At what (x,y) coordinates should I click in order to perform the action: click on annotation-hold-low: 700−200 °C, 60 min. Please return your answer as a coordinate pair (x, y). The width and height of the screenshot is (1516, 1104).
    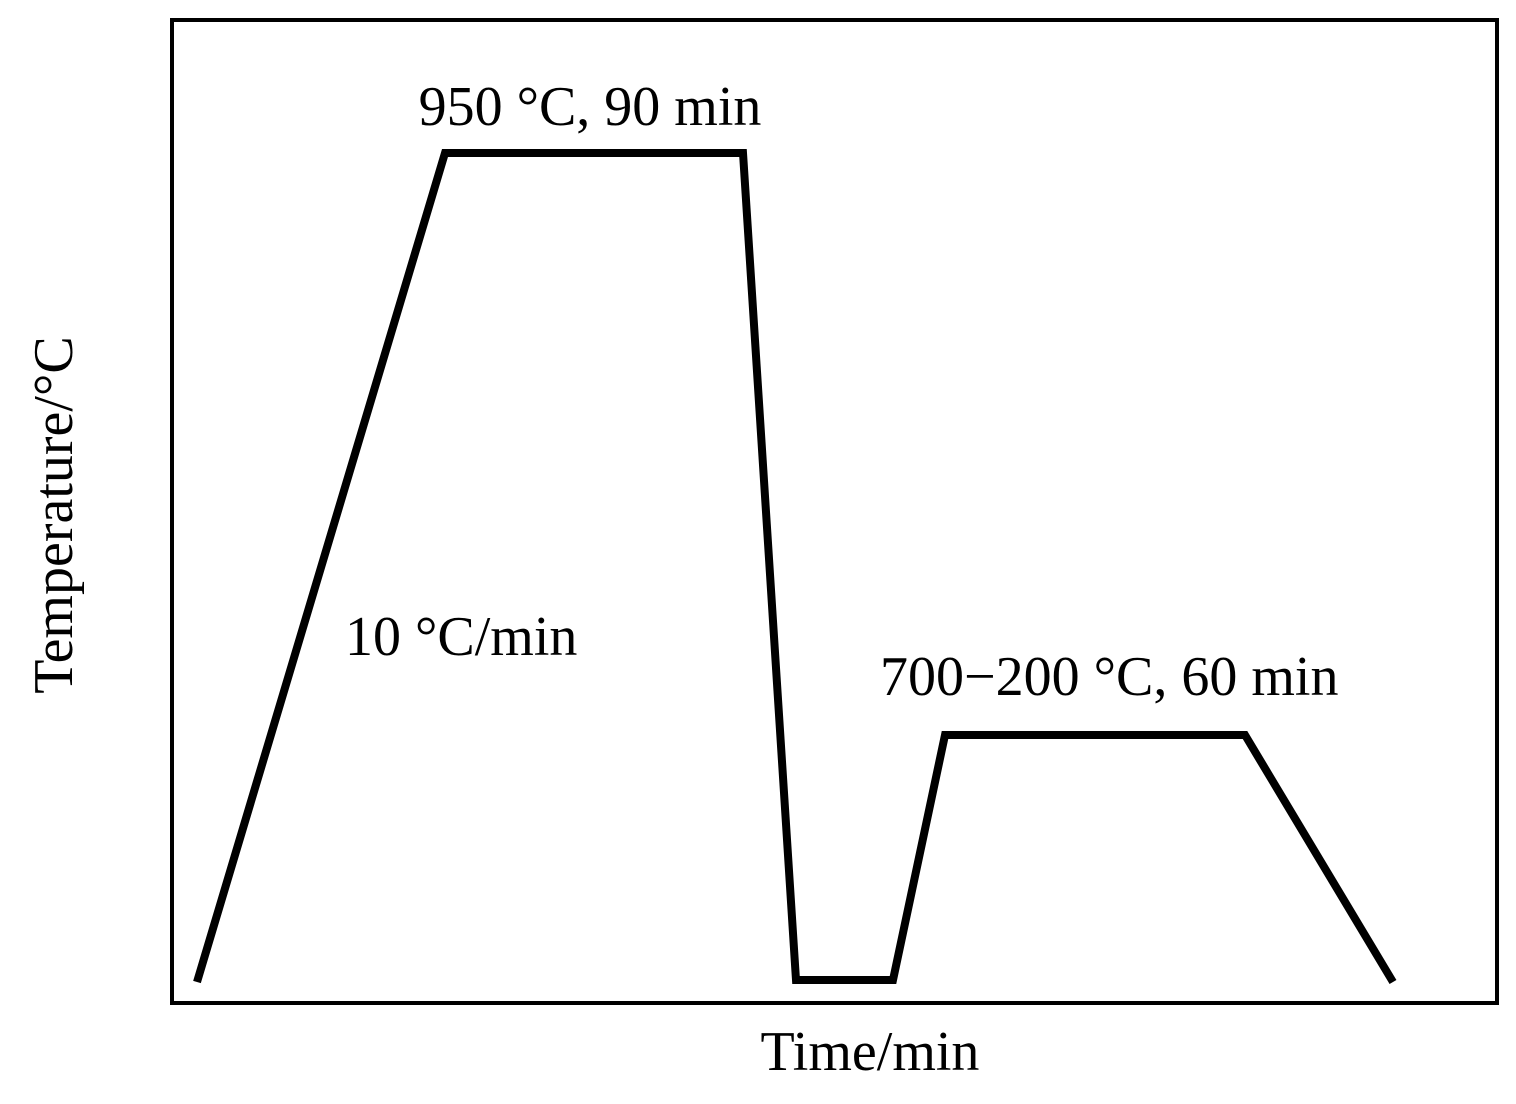
    Looking at the image, I should click on (1109, 677).